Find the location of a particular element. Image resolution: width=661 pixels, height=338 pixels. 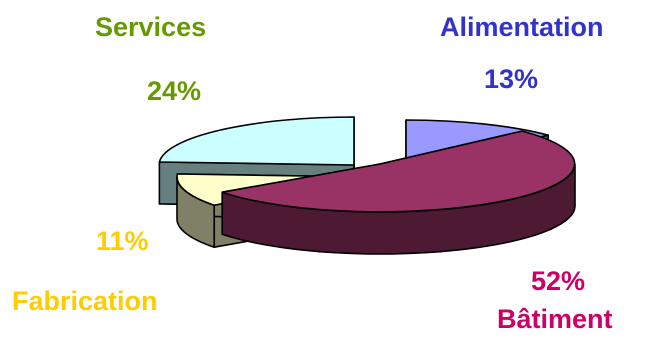

label-fabrication-percent: 11% is located at coordinates (122, 241).